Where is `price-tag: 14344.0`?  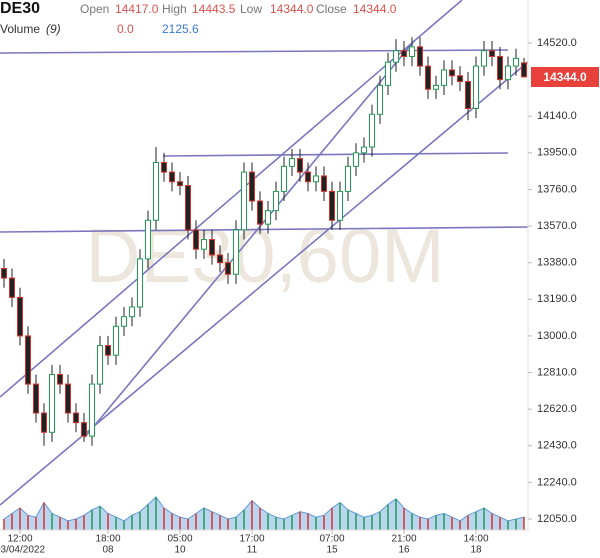
price-tag: 14344.0 is located at coordinates (565, 77).